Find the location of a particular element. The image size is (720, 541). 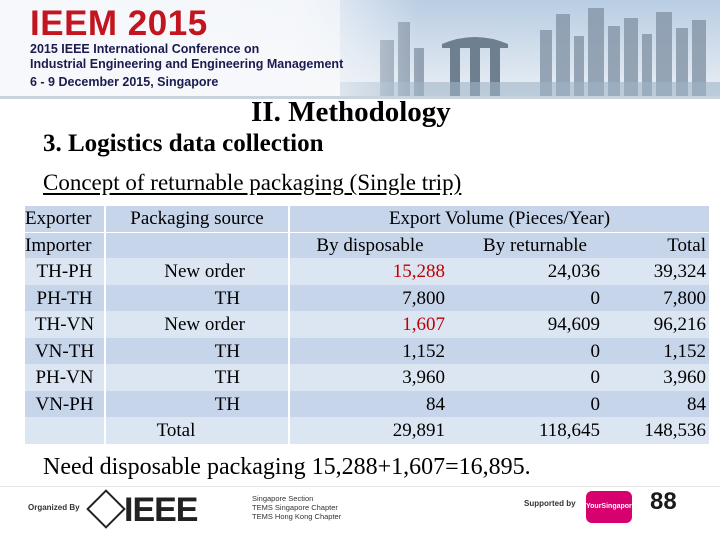

header-by-disposable: By disposable is located at coordinates (370, 245).